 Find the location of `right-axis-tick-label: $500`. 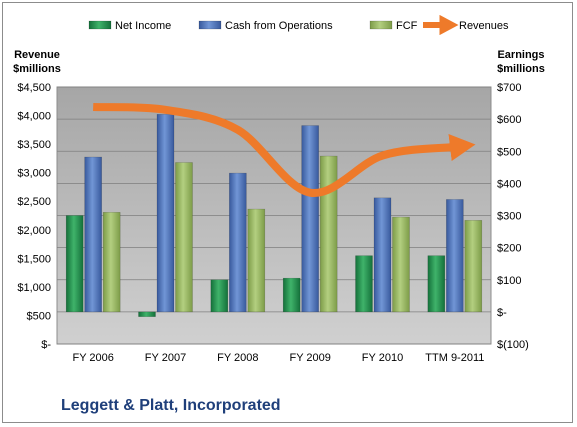

right-axis-tick-label: $500 is located at coordinates (509, 152).